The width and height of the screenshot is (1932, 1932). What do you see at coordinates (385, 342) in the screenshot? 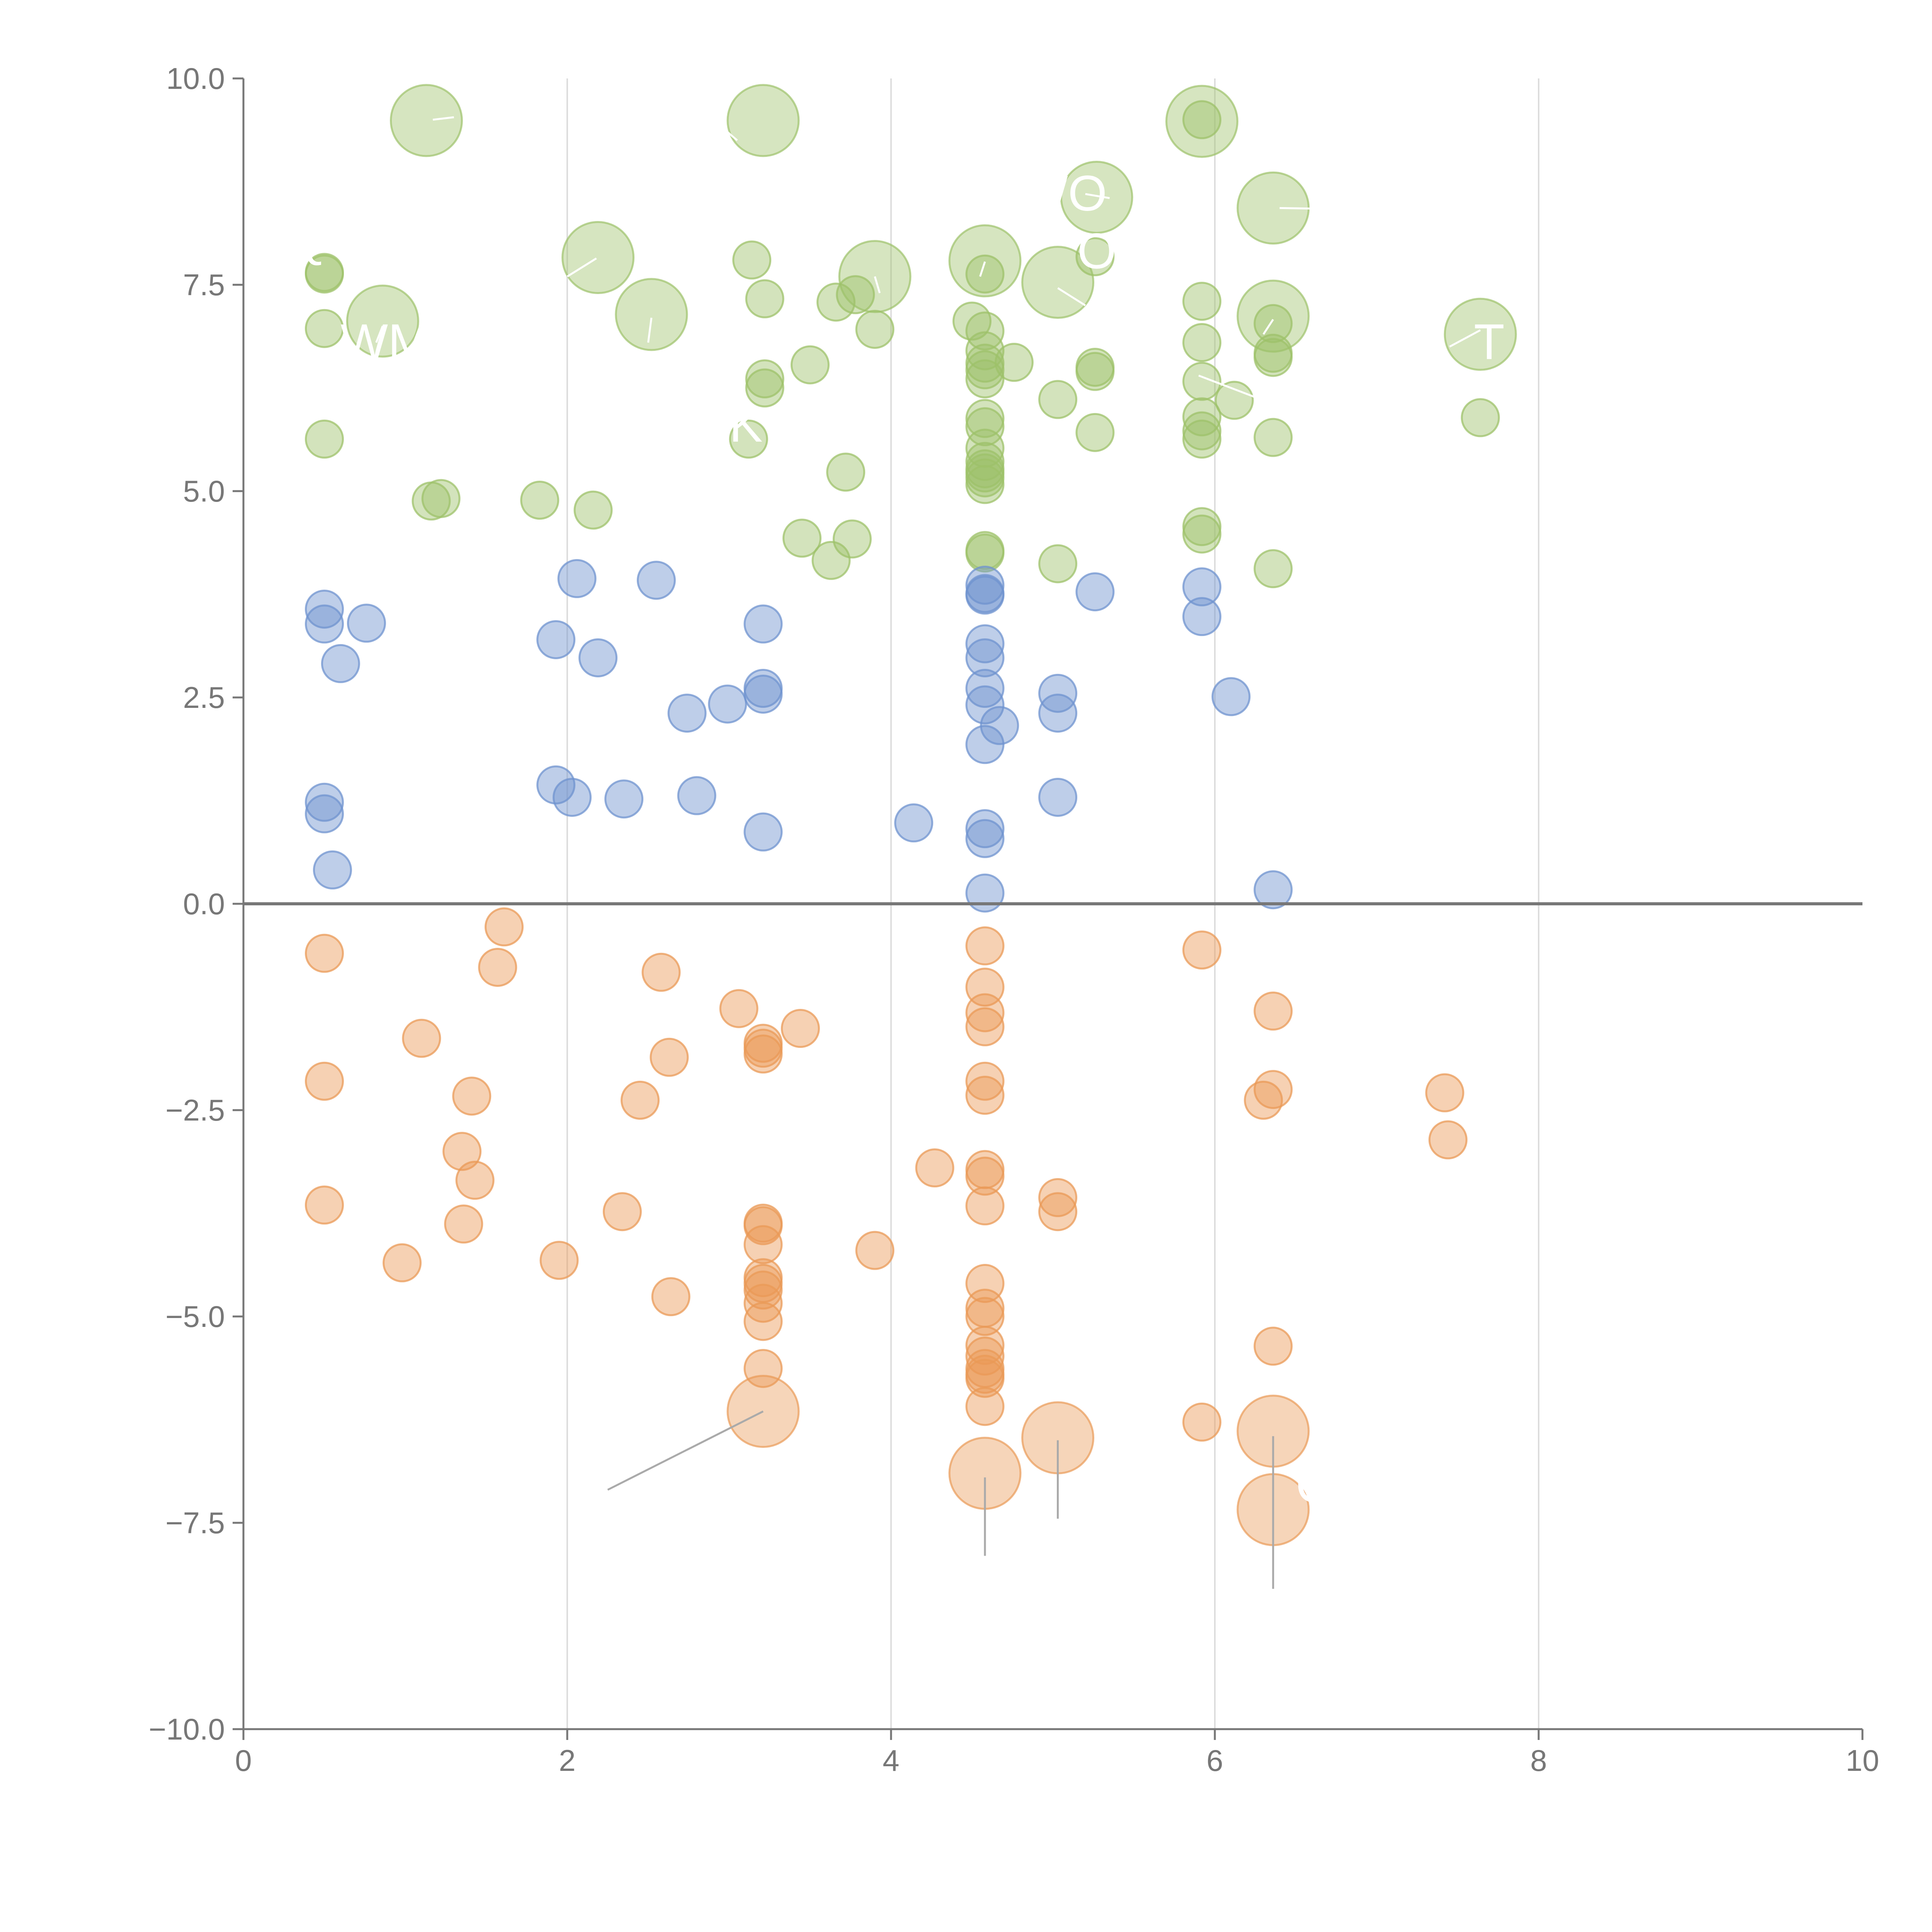
I see `point-label: WM` at bounding box center [385, 342].